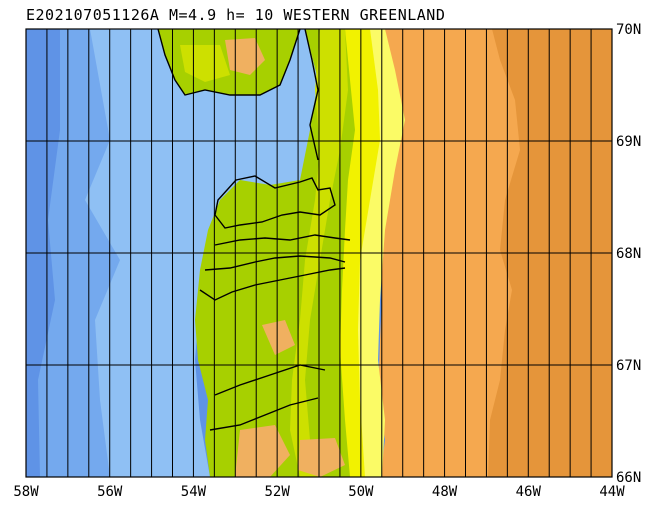 This screenshot has width=656, height=505. I want to click on island-light, so click(205, 63).